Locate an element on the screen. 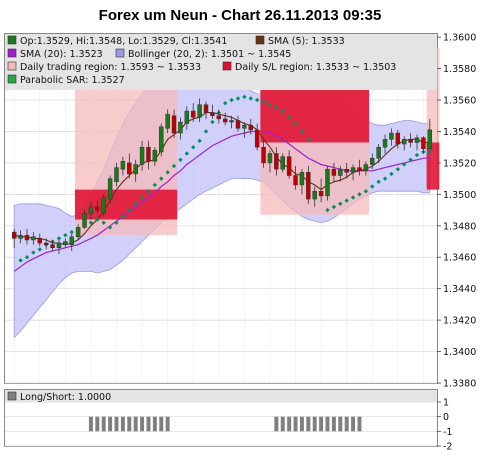 The image size is (480, 461). sl-region is located at coordinates (433, 166).